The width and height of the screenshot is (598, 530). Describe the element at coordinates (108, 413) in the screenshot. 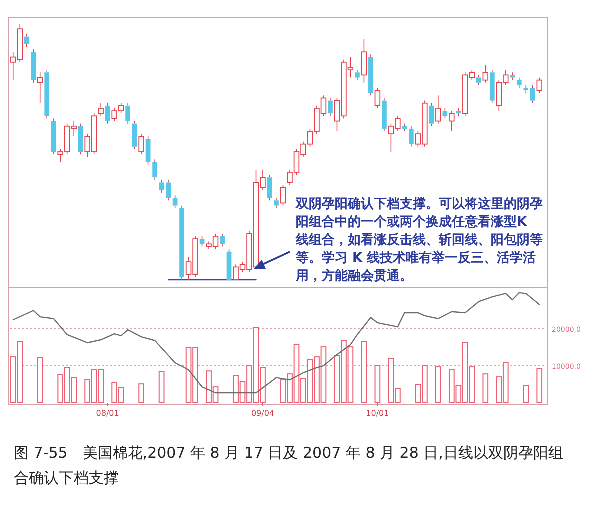

I see `x-tick-label: 08/01` at that location.